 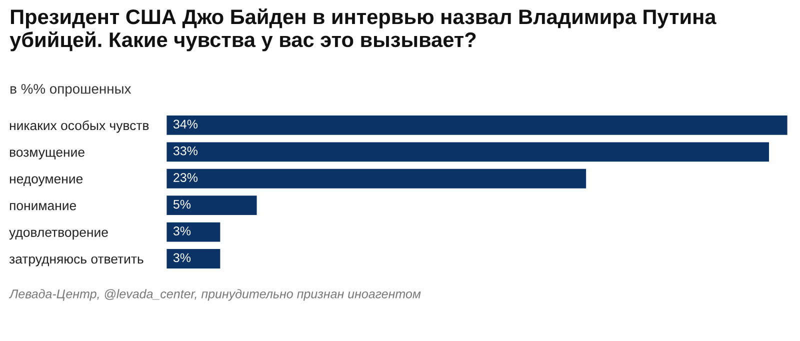 What do you see at coordinates (47, 155) in the screenshot?
I see `y-tick-label: возмущение` at bounding box center [47, 155].